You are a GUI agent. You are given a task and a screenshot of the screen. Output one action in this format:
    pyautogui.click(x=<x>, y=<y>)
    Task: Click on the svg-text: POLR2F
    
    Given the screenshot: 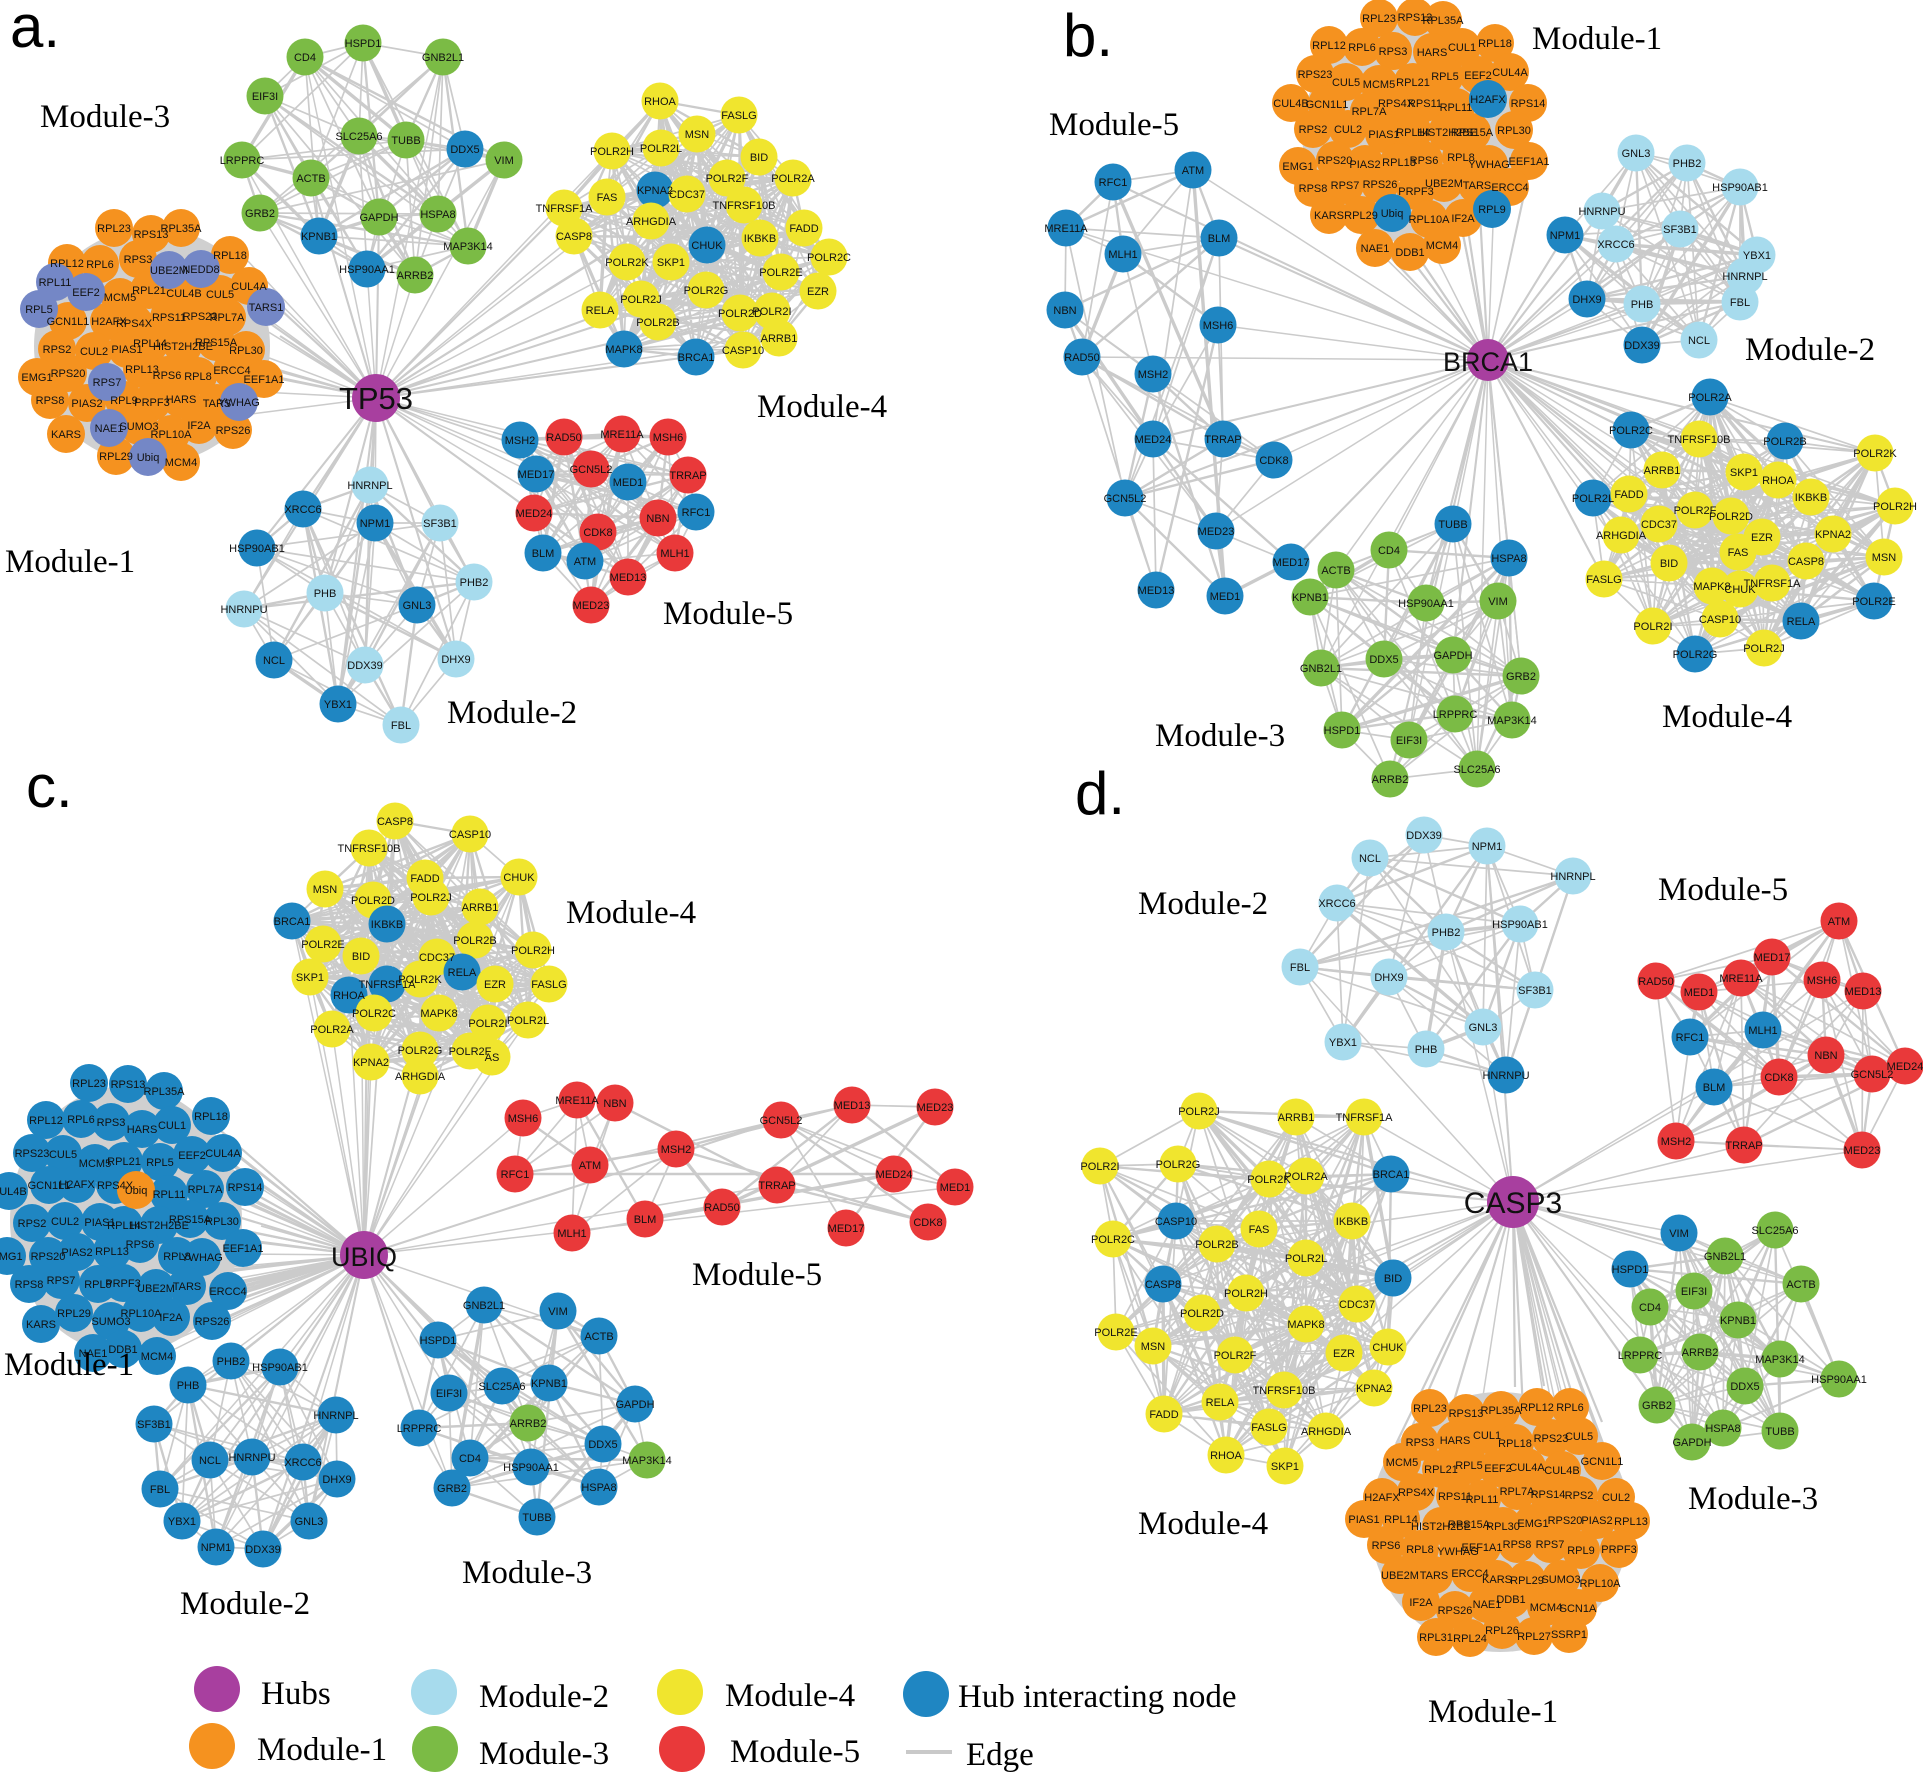 What is the action you would take?
    pyautogui.click(x=1695, y=511)
    